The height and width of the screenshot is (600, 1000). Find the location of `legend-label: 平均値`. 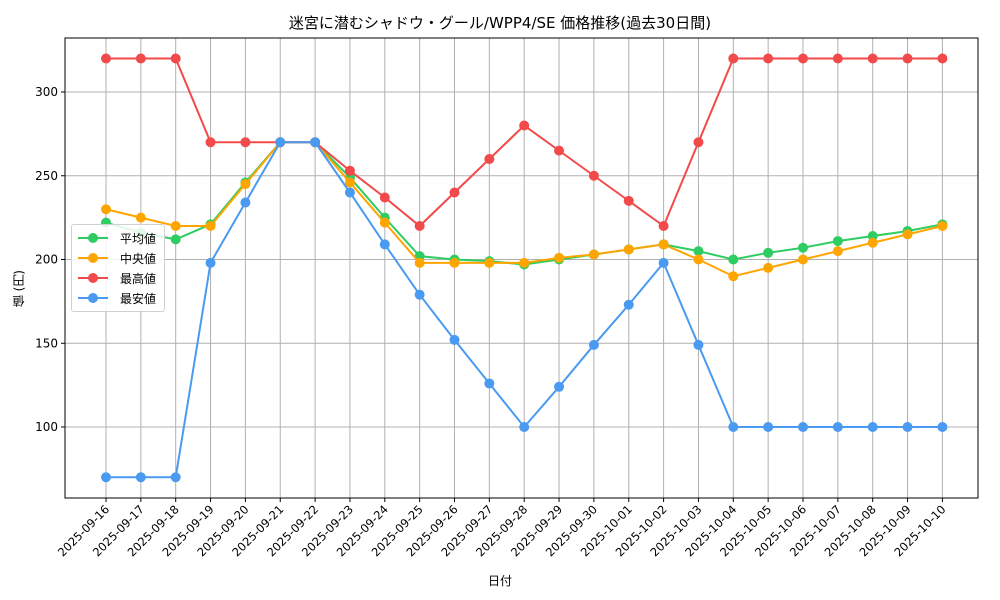

legend-label: 平均値 is located at coordinates (138, 238).